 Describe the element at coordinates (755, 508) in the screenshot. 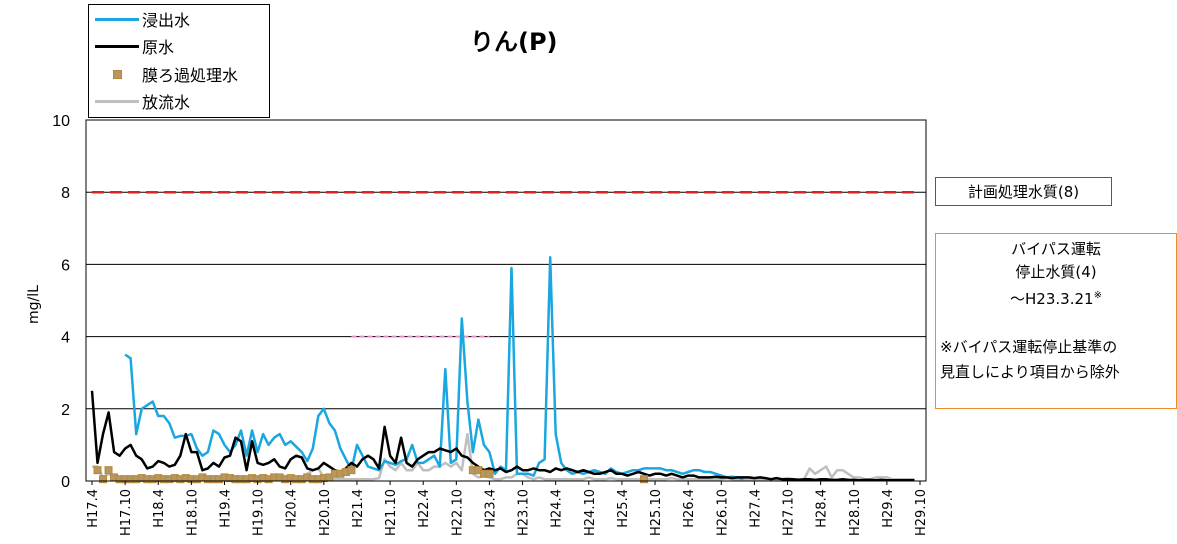

I see `x-tick-label-H27.4: H27.4` at that location.